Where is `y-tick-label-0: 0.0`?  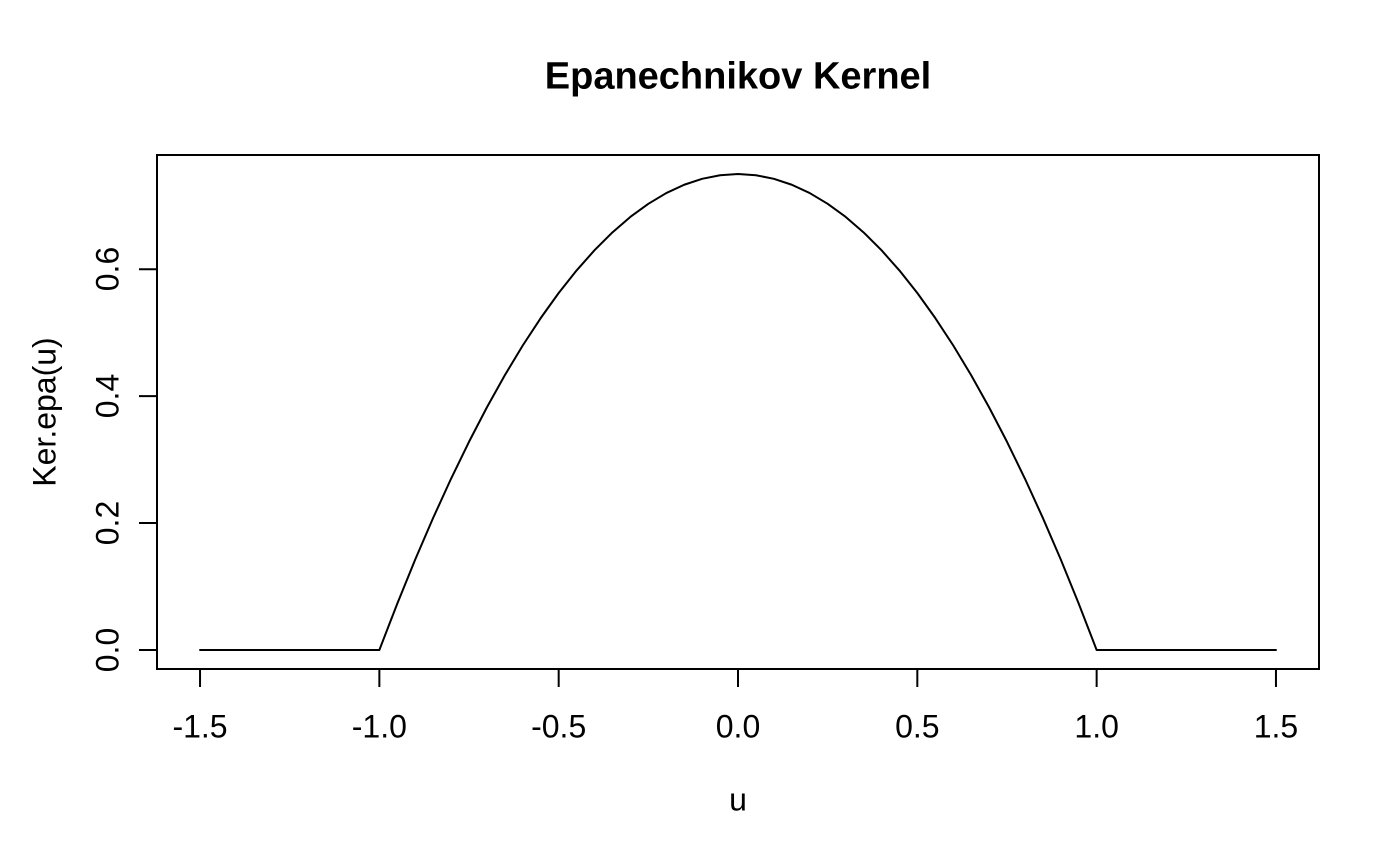
y-tick-label-0: 0.0 is located at coordinates (107, 650).